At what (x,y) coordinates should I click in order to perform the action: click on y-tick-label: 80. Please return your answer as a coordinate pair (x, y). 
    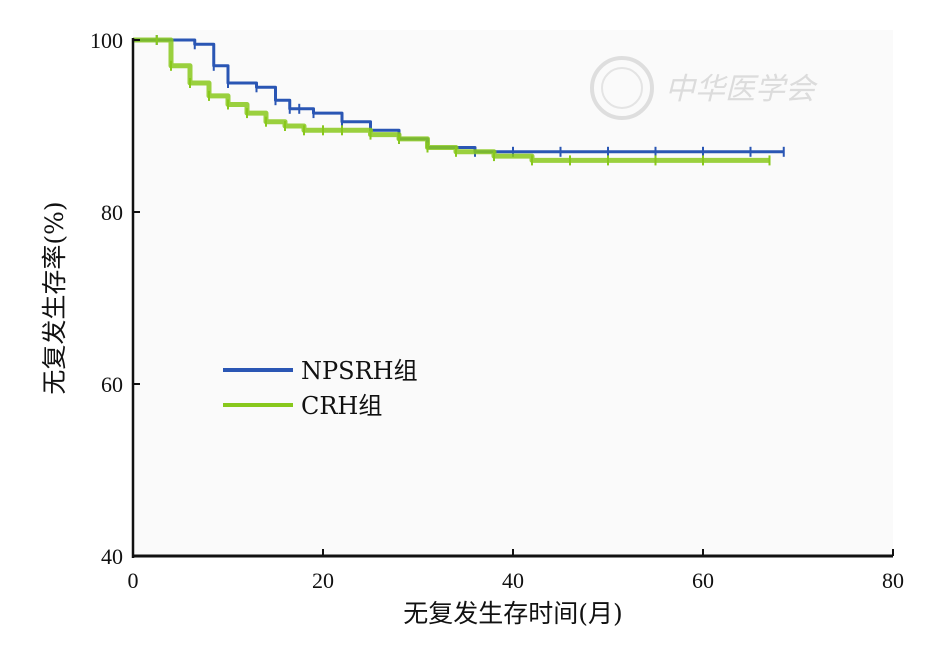
    Looking at the image, I should click on (112, 212).